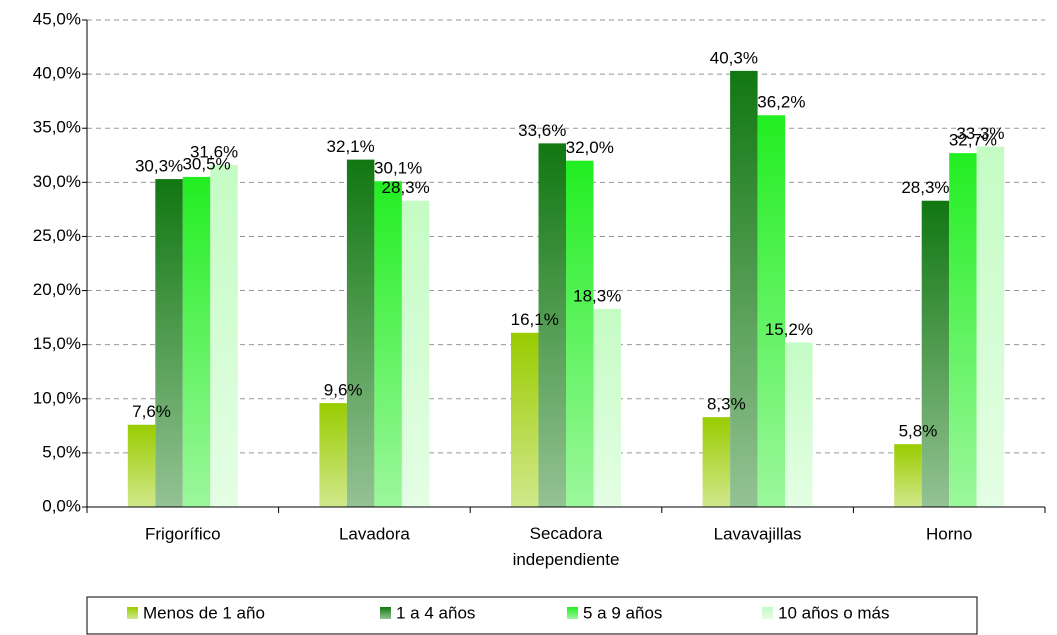 This screenshot has height=635, width=1057. What do you see at coordinates (542, 130) in the screenshot?
I see `data-label: 33,6%` at bounding box center [542, 130].